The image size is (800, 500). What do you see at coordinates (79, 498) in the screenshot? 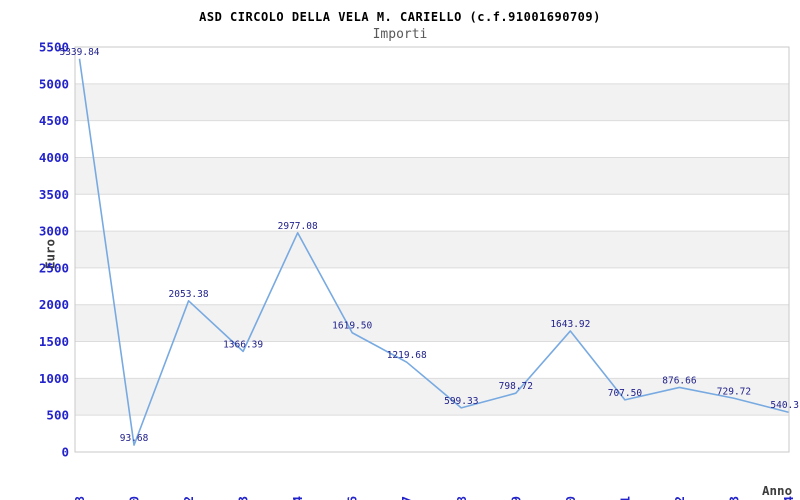
I see `x-tick-label: 2008` at bounding box center [79, 498].